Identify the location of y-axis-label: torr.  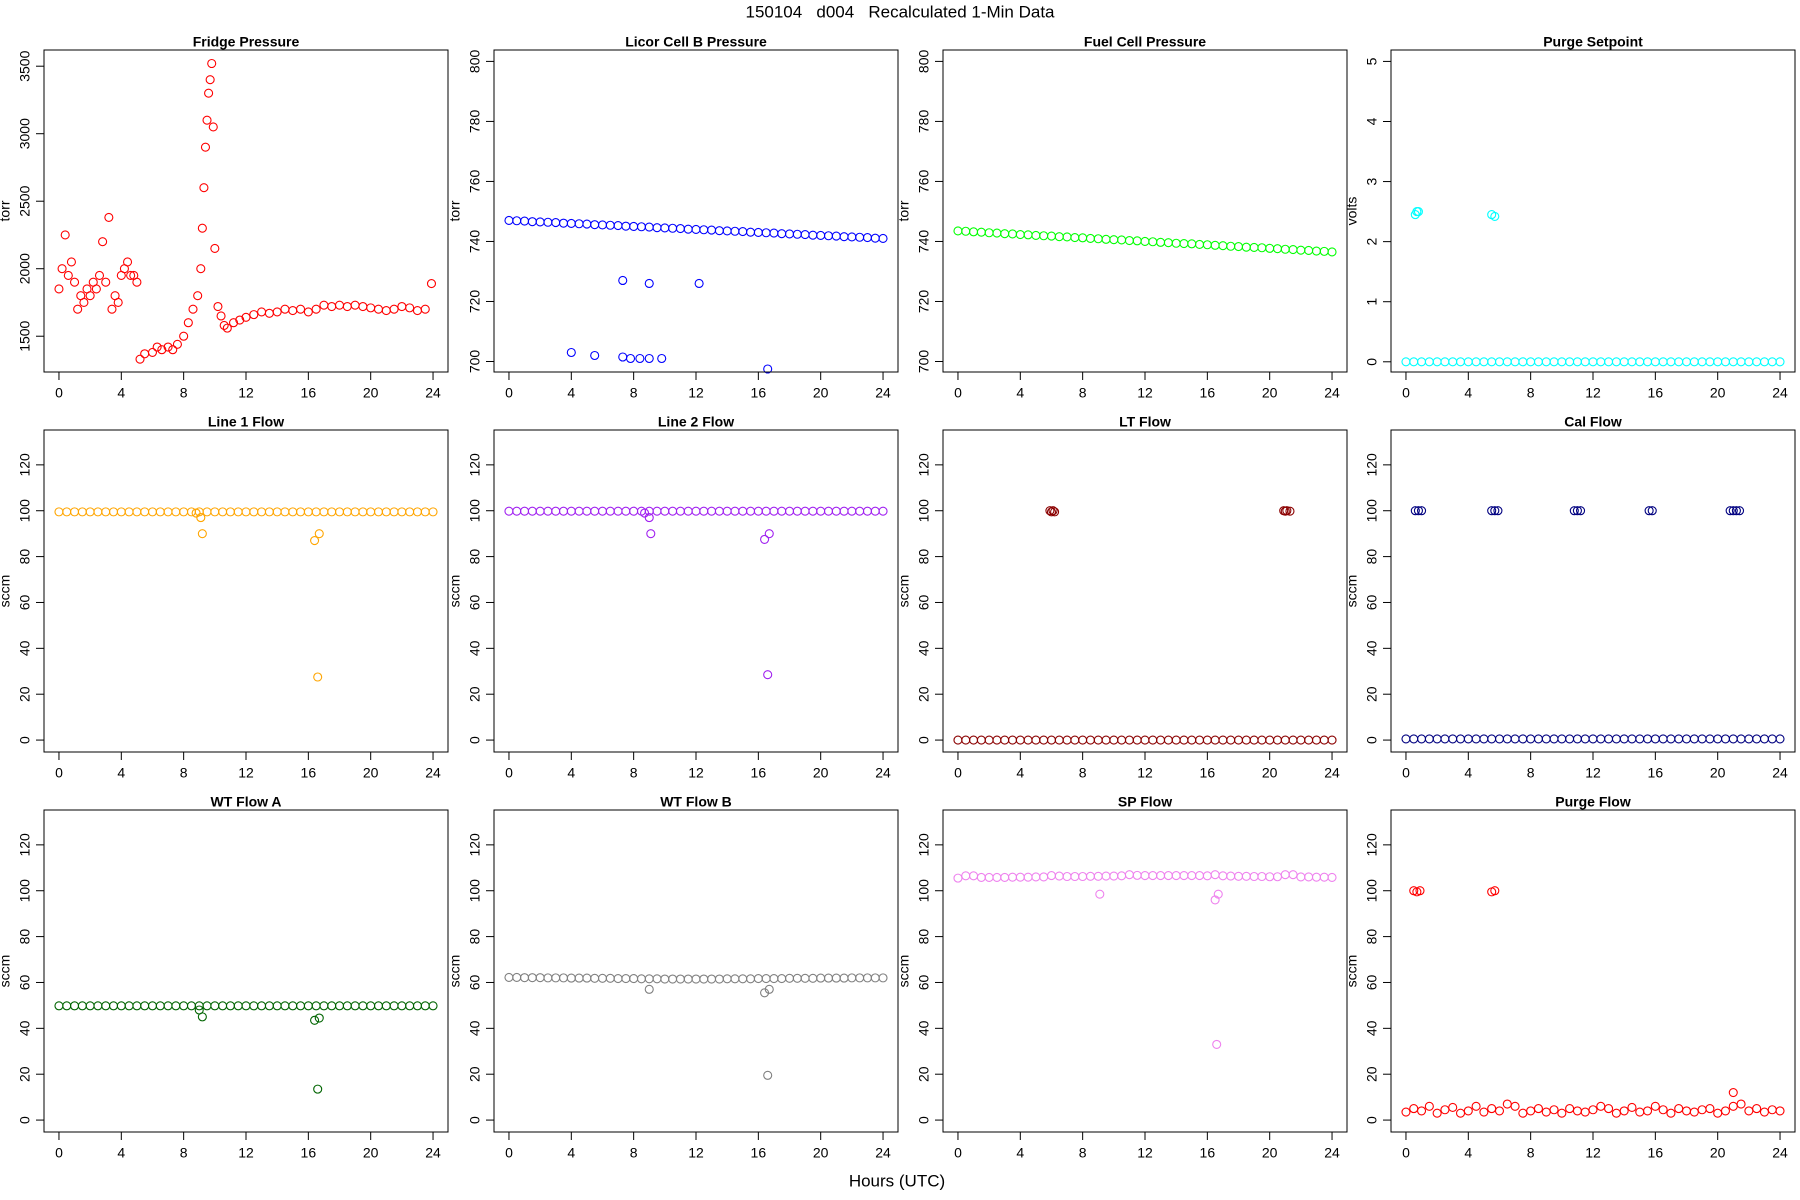
(904, 210).